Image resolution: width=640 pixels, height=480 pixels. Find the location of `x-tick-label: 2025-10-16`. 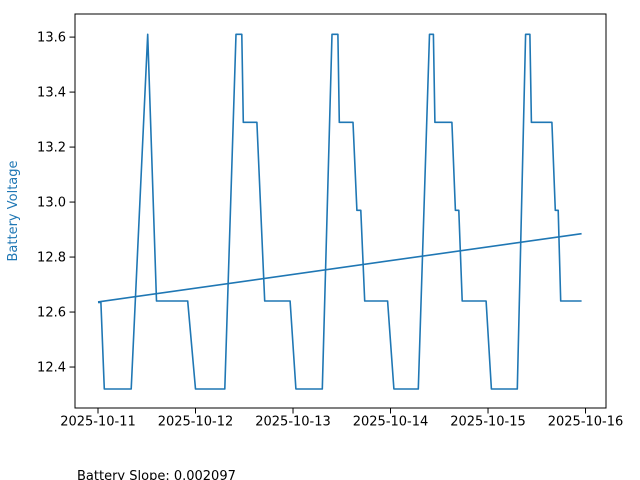

x-tick-label: 2025-10-16 is located at coordinates (586, 422).